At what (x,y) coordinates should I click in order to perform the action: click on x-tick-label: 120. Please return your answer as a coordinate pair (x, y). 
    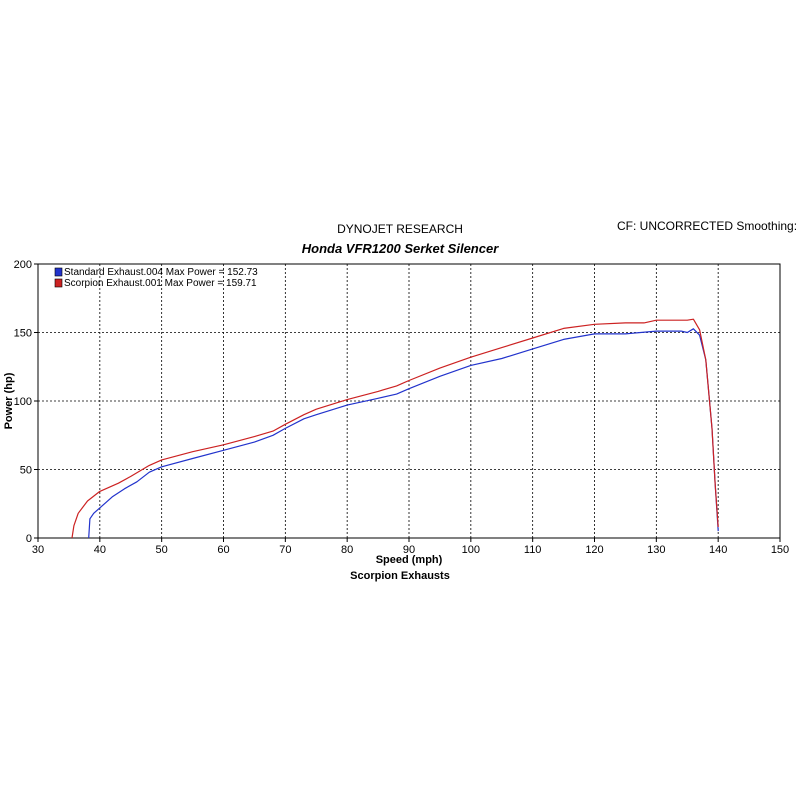
    Looking at the image, I should click on (594, 550).